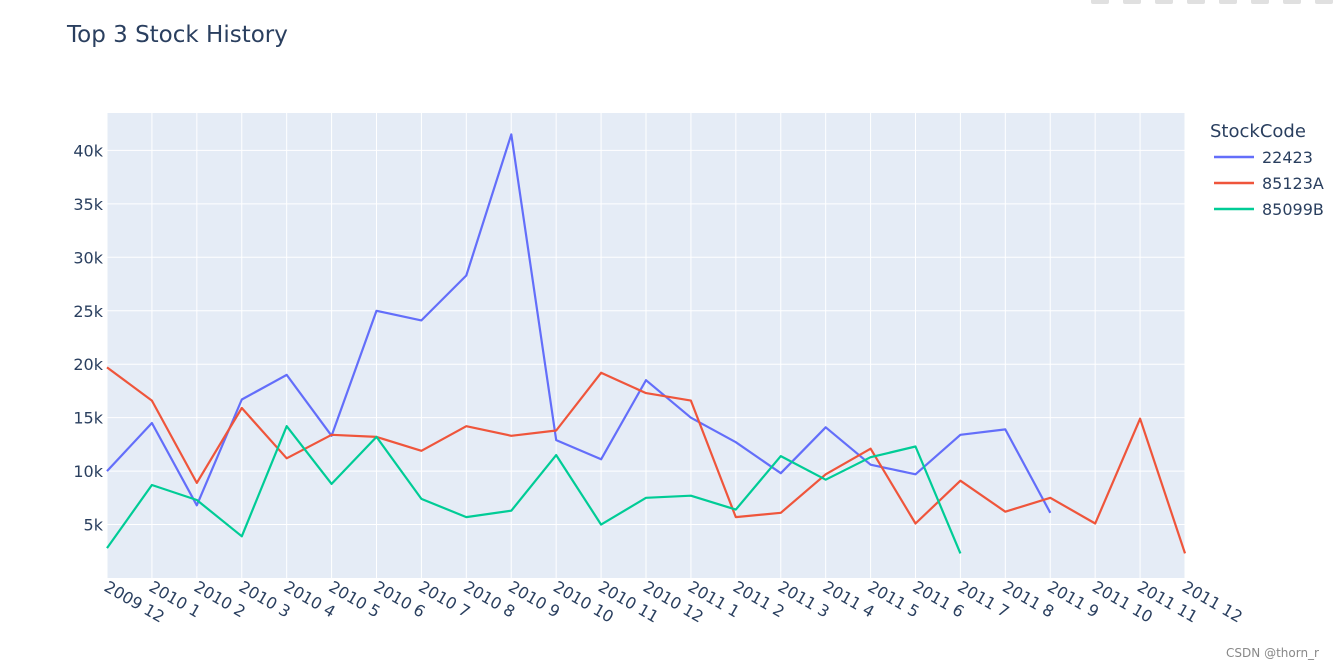  Describe the element at coordinates (759, 599) in the screenshot. I see `x-tick-label: 2011 2` at that location.